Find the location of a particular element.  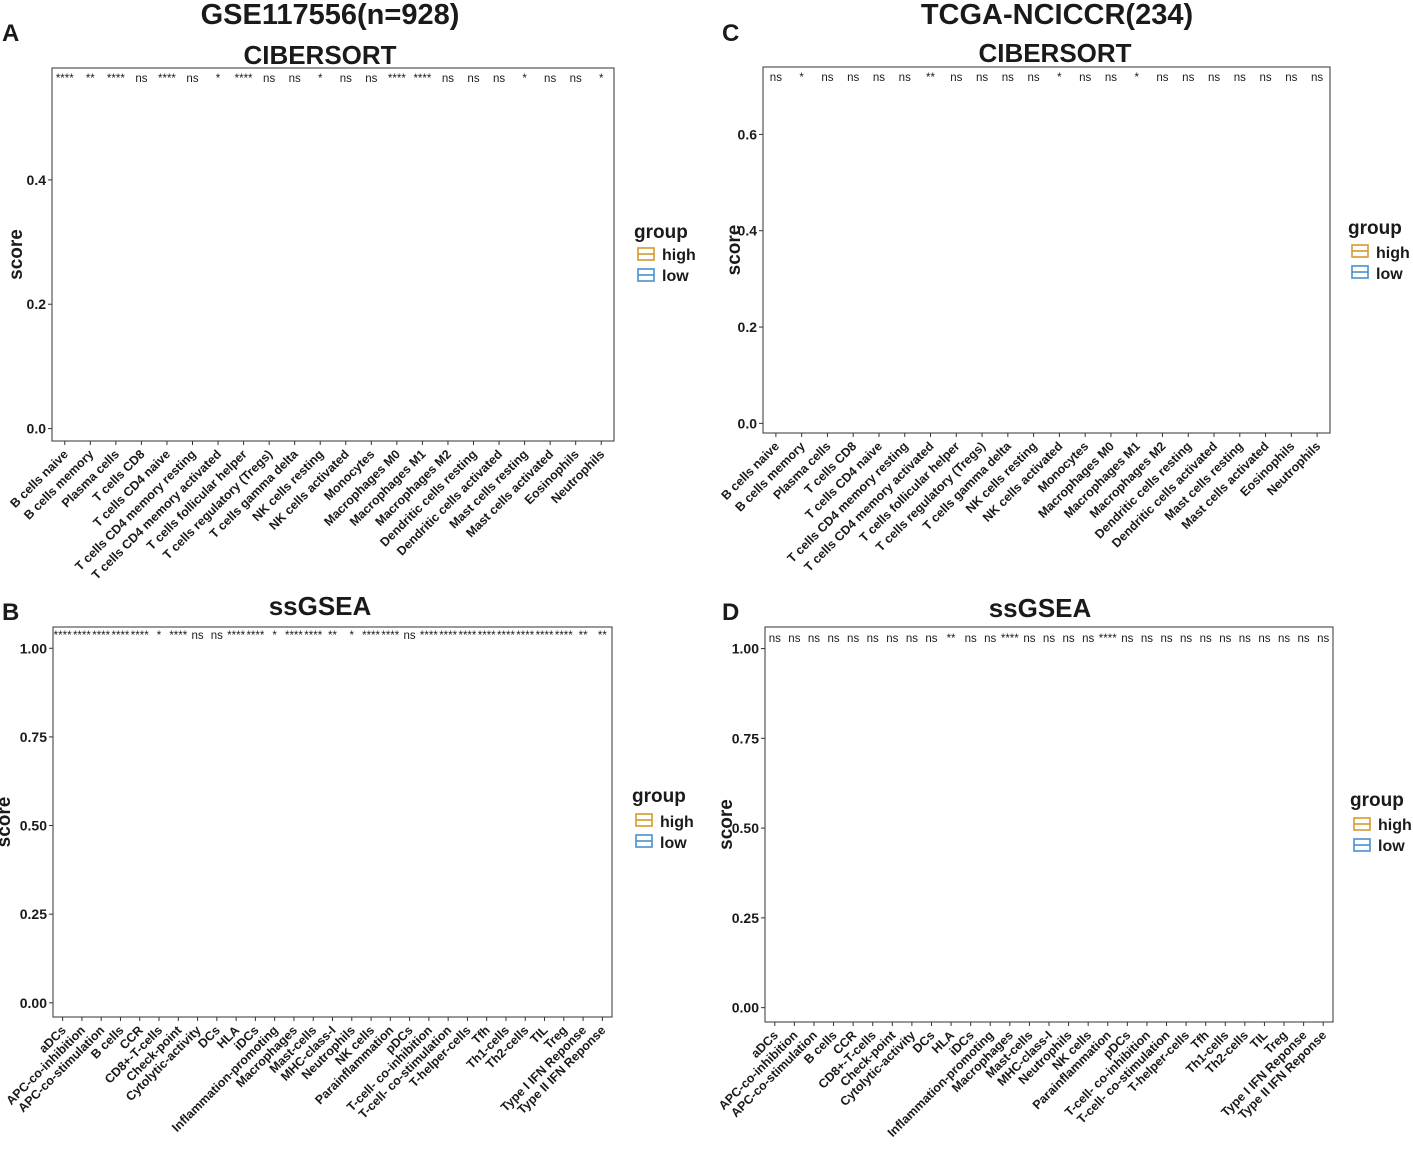

super-title-c: TCGA-NCICCR(234) is located at coordinates (1057, 15).